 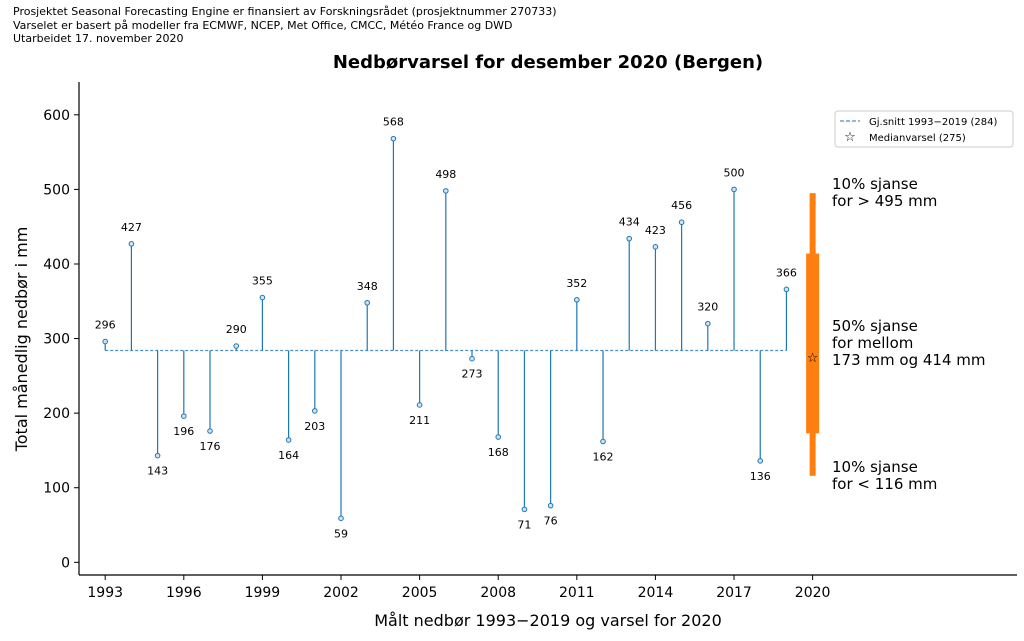 I want to click on data-label: 176, so click(x=210, y=446).